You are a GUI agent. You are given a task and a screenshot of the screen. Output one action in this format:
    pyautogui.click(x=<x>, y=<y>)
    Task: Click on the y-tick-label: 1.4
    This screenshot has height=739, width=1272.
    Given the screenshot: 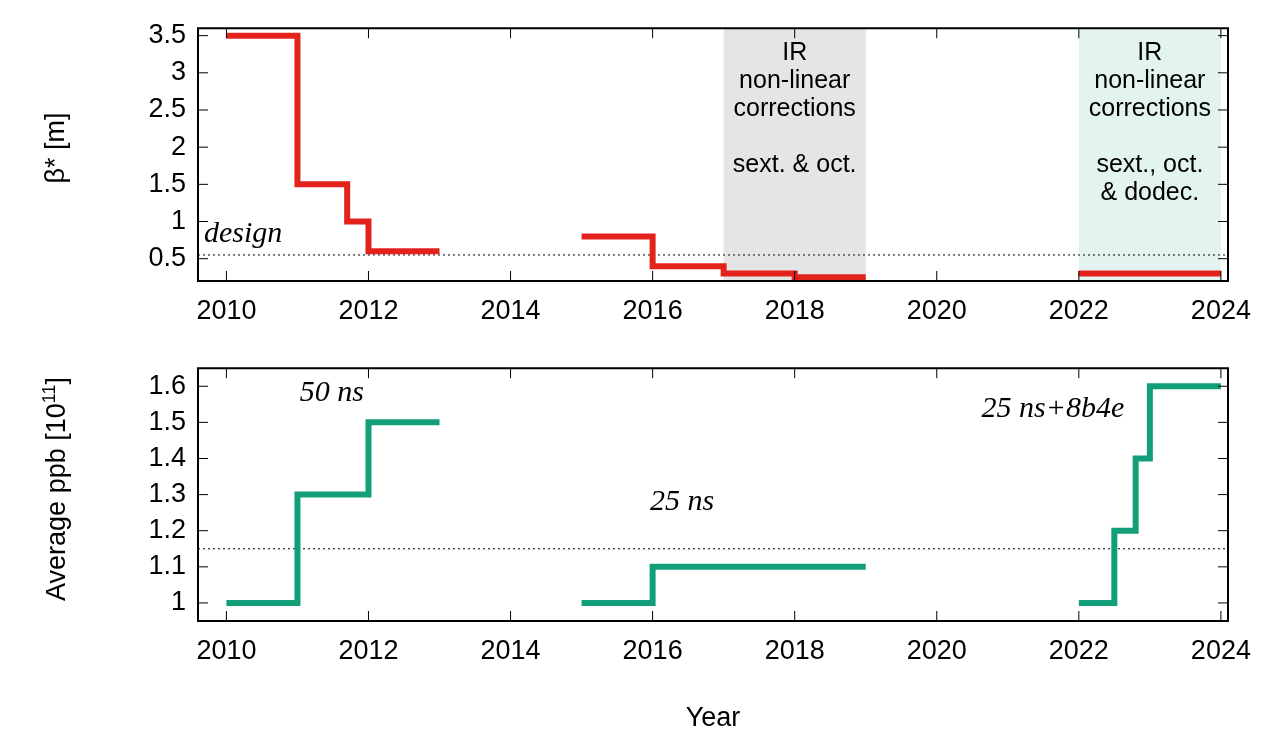 What is the action you would take?
    pyautogui.click(x=167, y=456)
    